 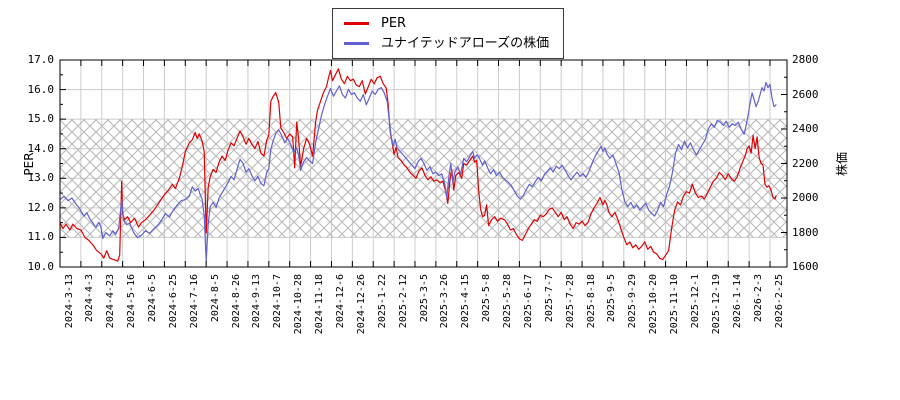 What do you see at coordinates (487, 298) in the screenshot?
I see `x-axis-tick-label: 2025-5-8` at bounding box center [487, 298].